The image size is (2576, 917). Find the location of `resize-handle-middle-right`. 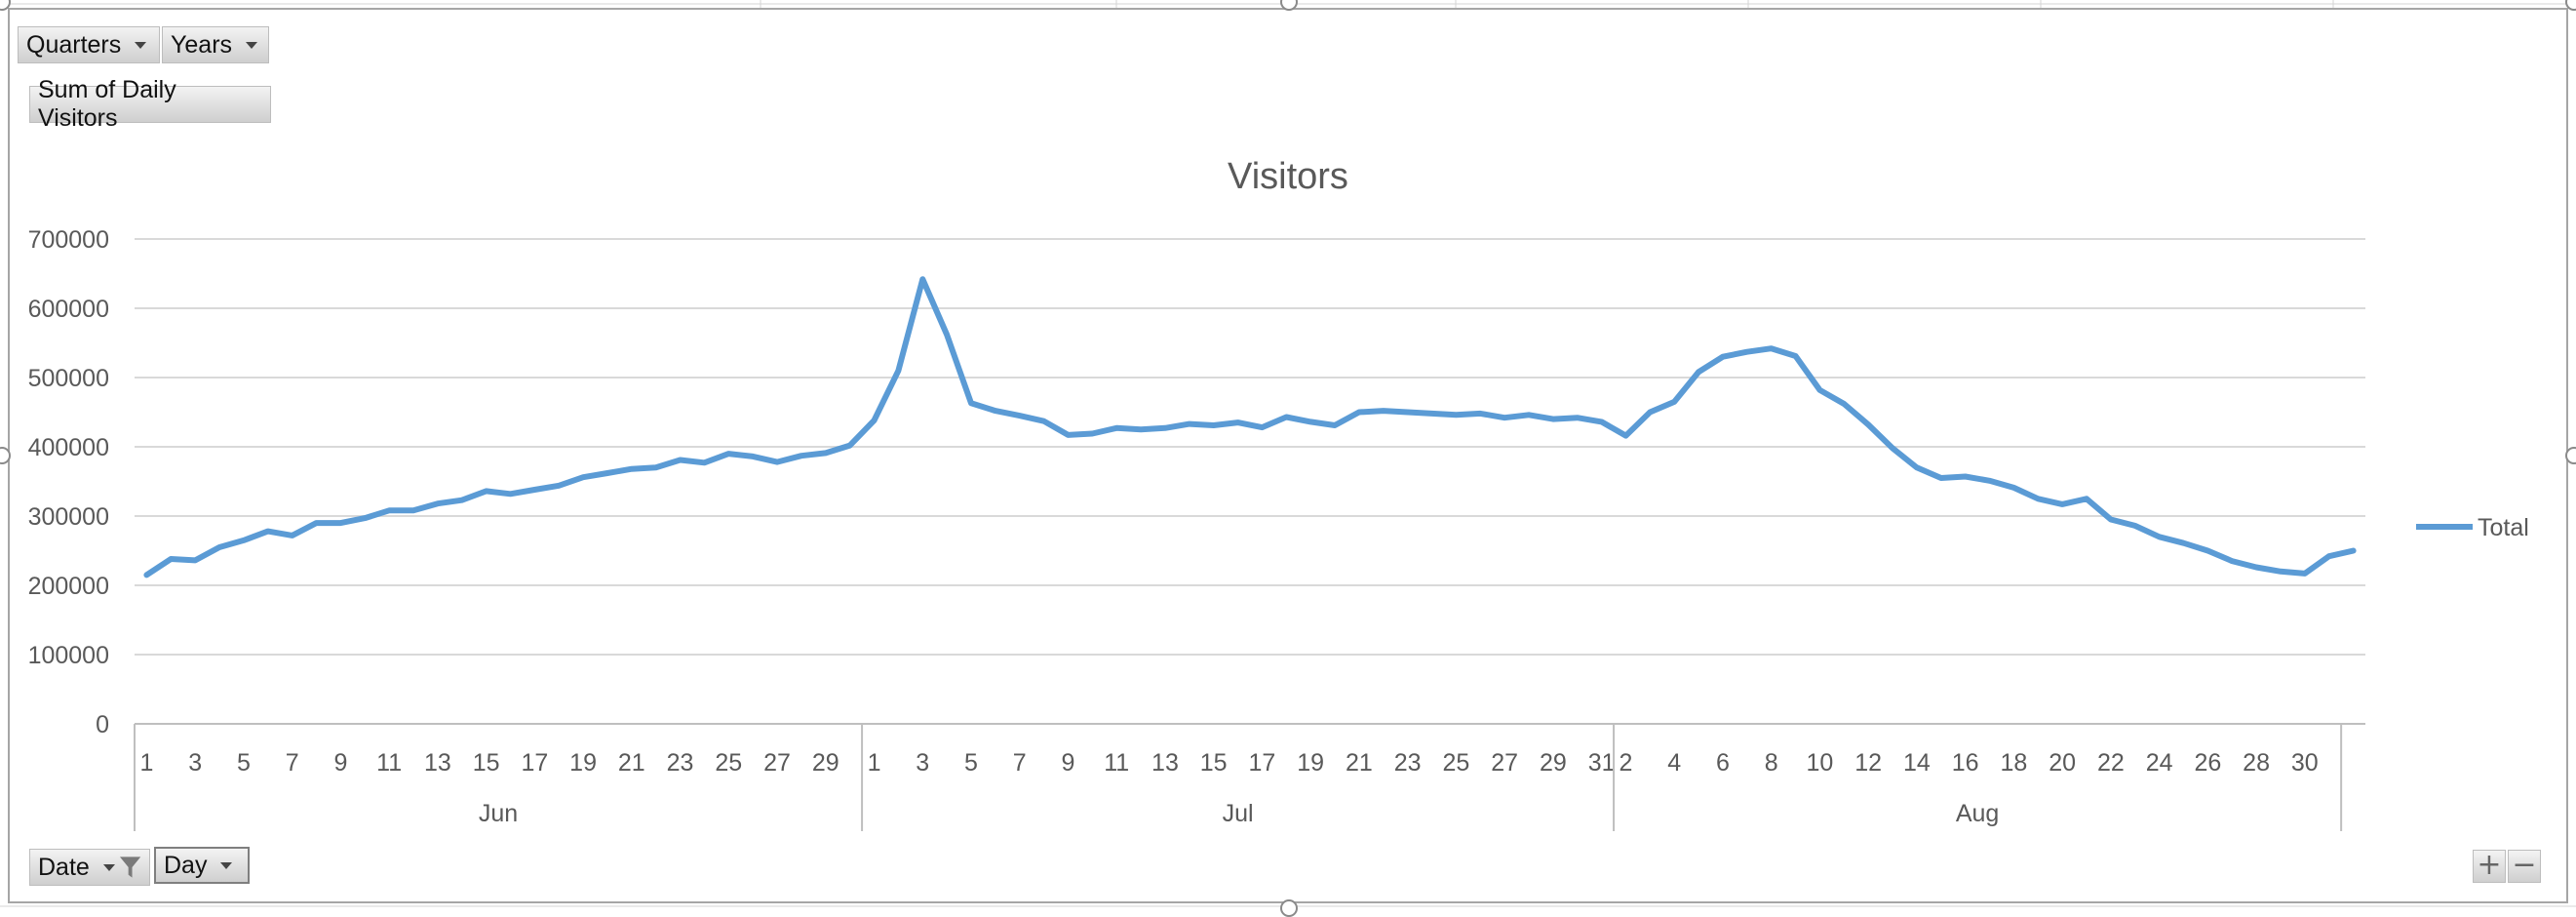

resize-handle-middle-right is located at coordinates (2570, 455).